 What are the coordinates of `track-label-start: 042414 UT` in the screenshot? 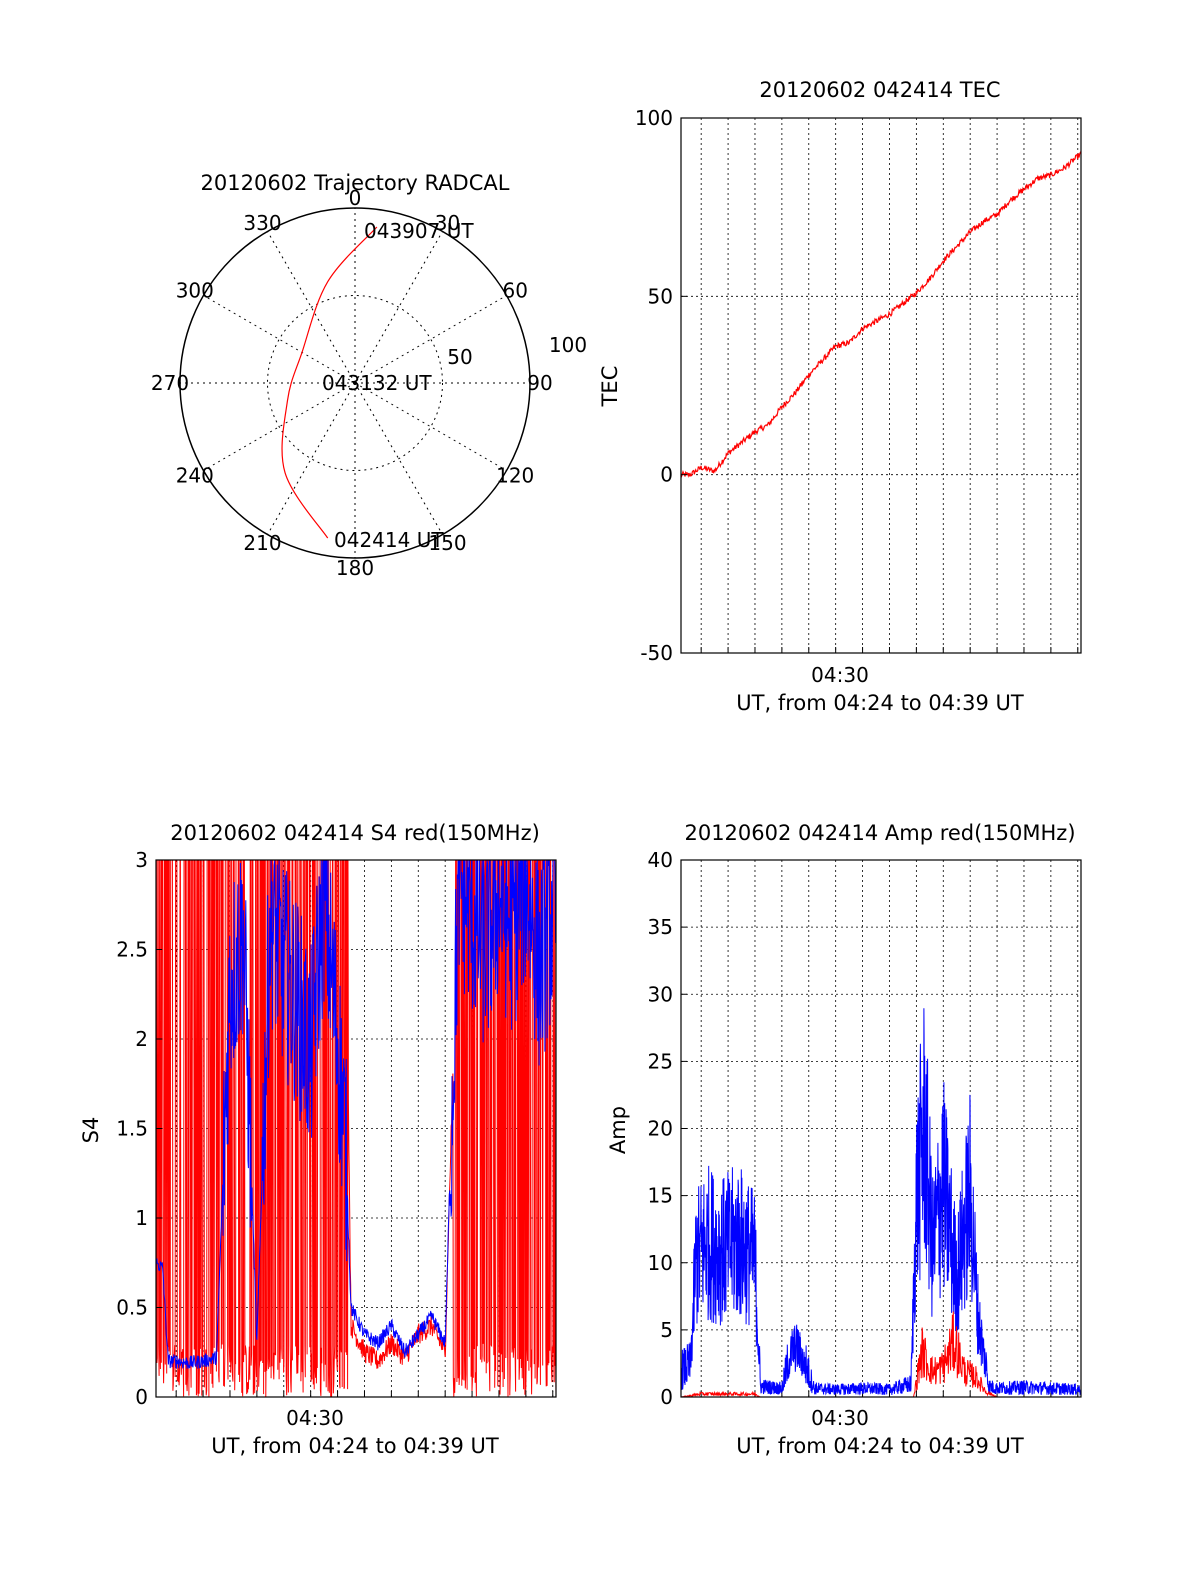 It's located at (389, 540).